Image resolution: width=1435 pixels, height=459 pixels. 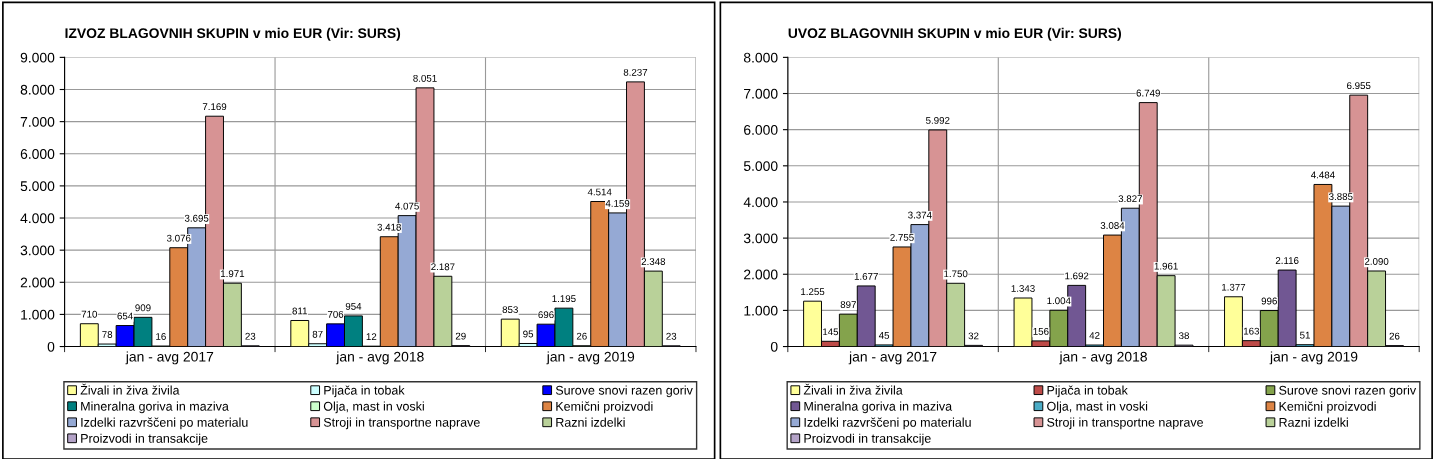 What do you see at coordinates (1166, 266) in the screenshot?
I see `data-label: 1.961` at bounding box center [1166, 266].